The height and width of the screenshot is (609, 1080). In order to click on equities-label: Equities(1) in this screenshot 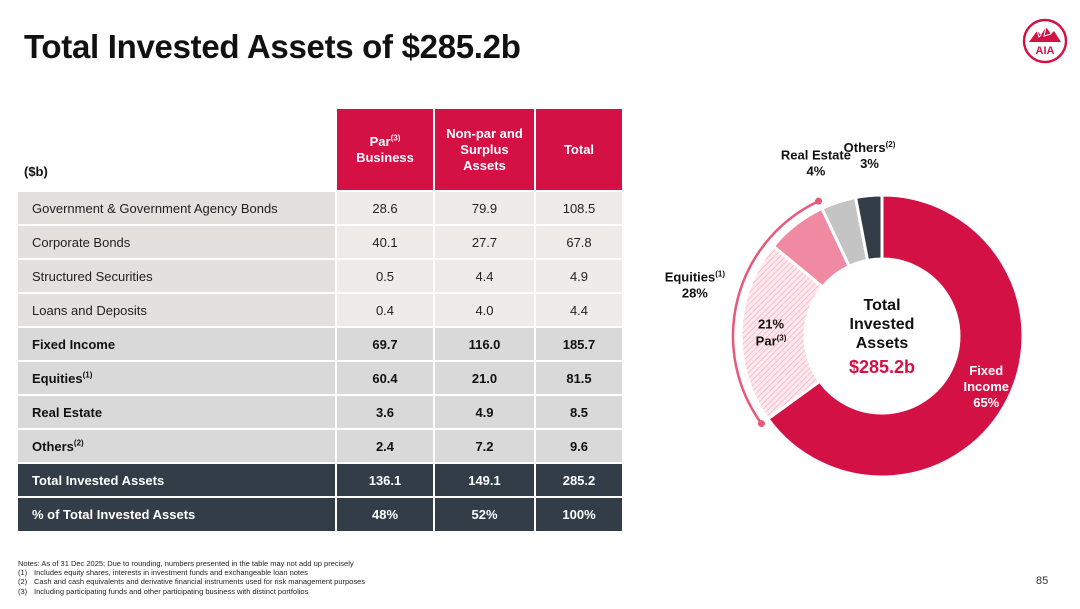, I will do `click(695, 276)`.